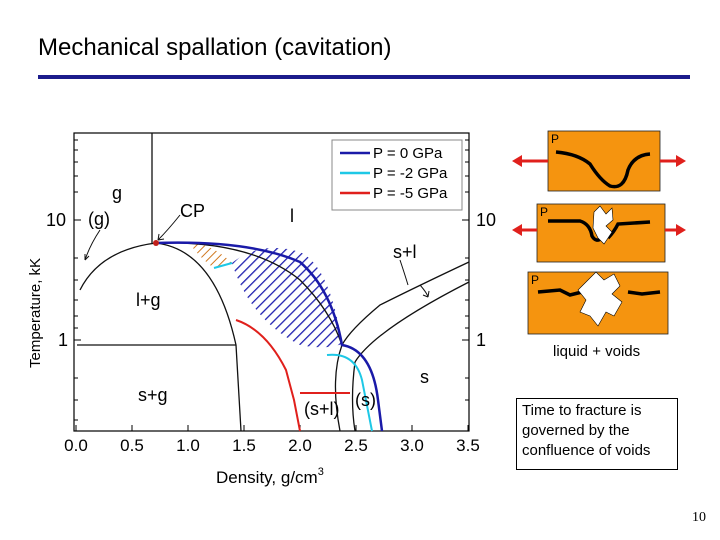  Describe the element at coordinates (153, 395) in the screenshot. I see `label-s-g: s+g` at that location.